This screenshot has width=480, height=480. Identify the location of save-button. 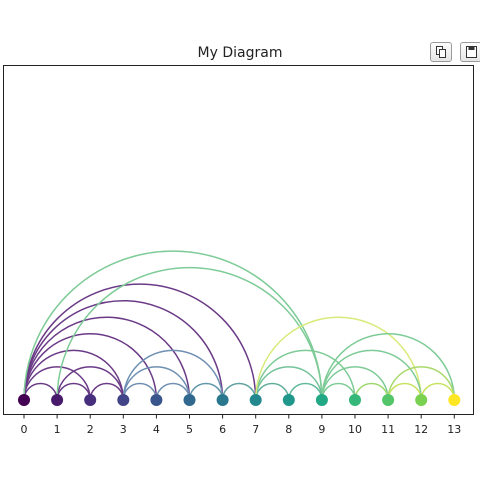
(470, 52).